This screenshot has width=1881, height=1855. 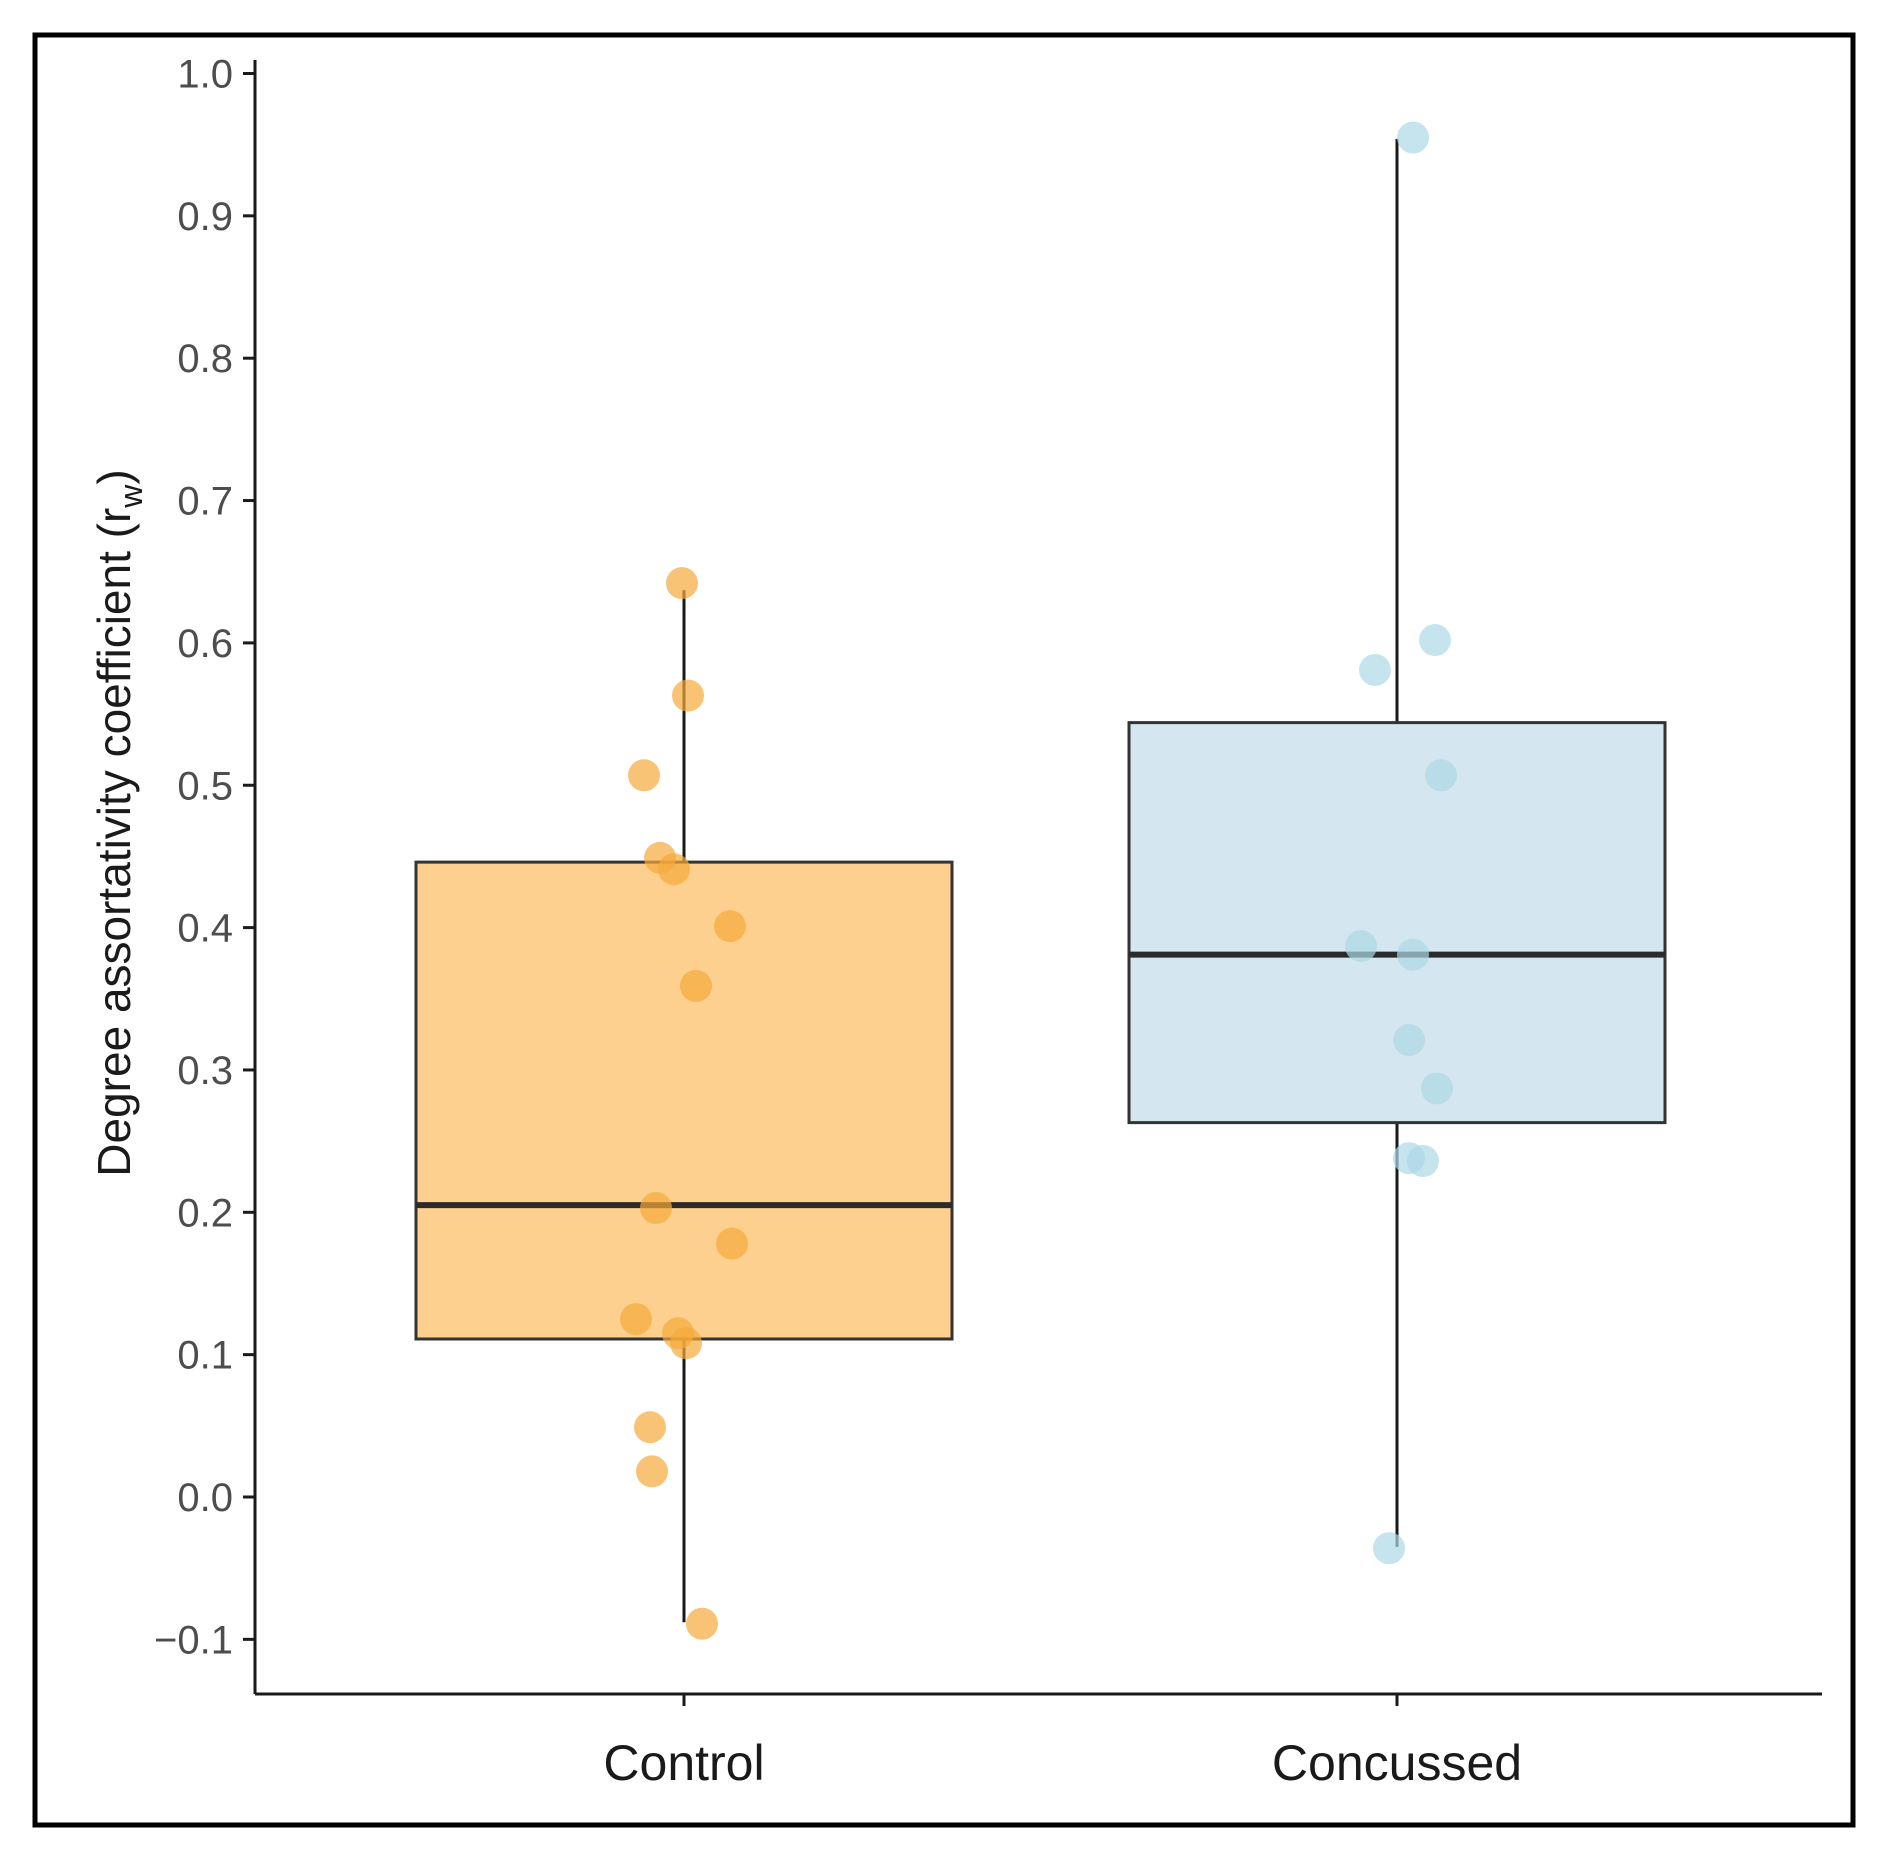 What do you see at coordinates (205, 644) in the screenshot?
I see `y-tick-label: 0.6` at bounding box center [205, 644].